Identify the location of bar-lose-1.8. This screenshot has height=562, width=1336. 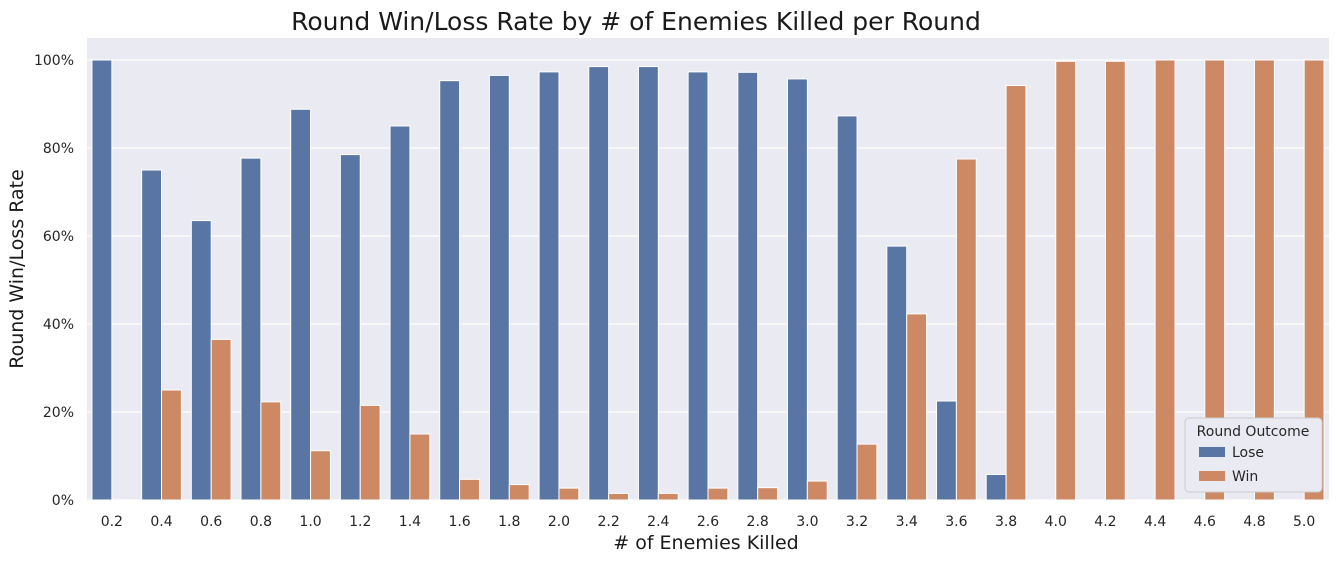
(499, 287).